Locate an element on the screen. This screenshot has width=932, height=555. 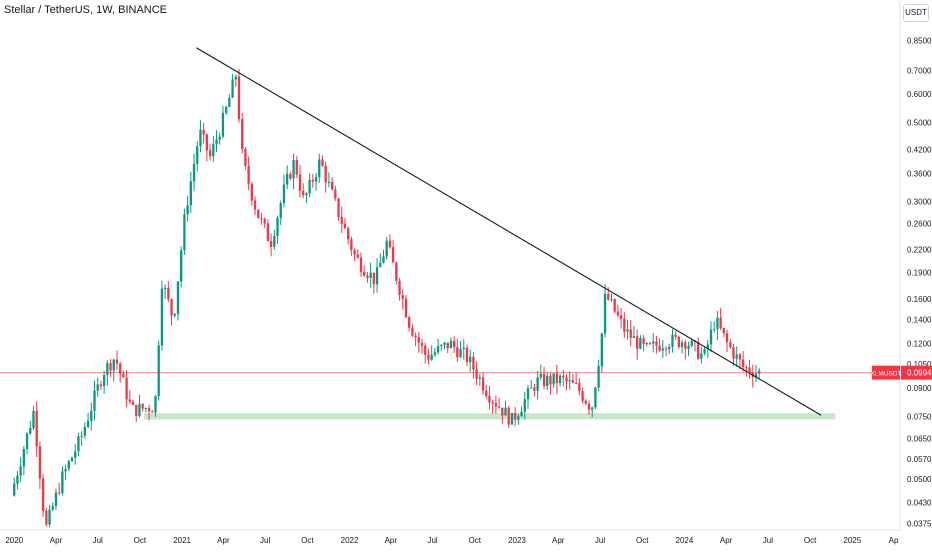
x-tick-label: Ap is located at coordinates (894, 540).